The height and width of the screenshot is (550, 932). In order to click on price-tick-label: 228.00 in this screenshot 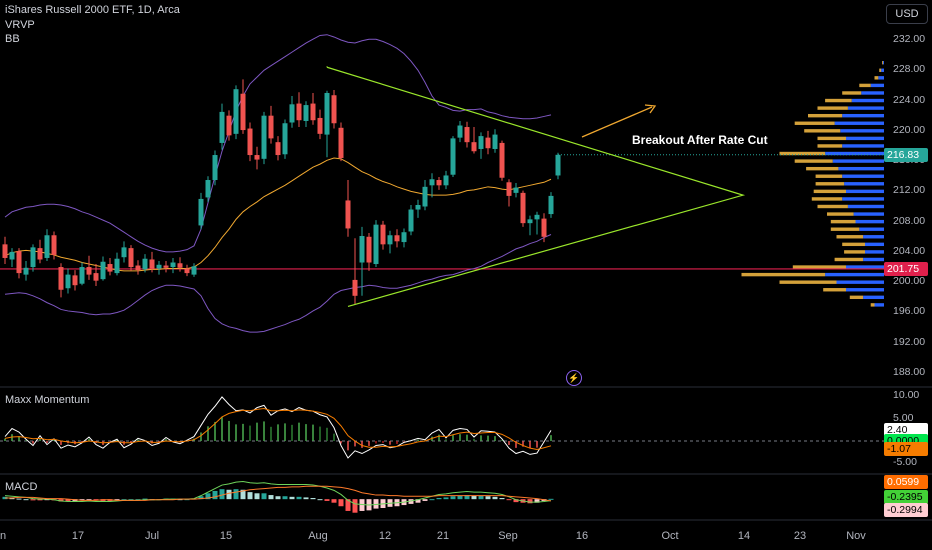, I will do `click(909, 69)`.